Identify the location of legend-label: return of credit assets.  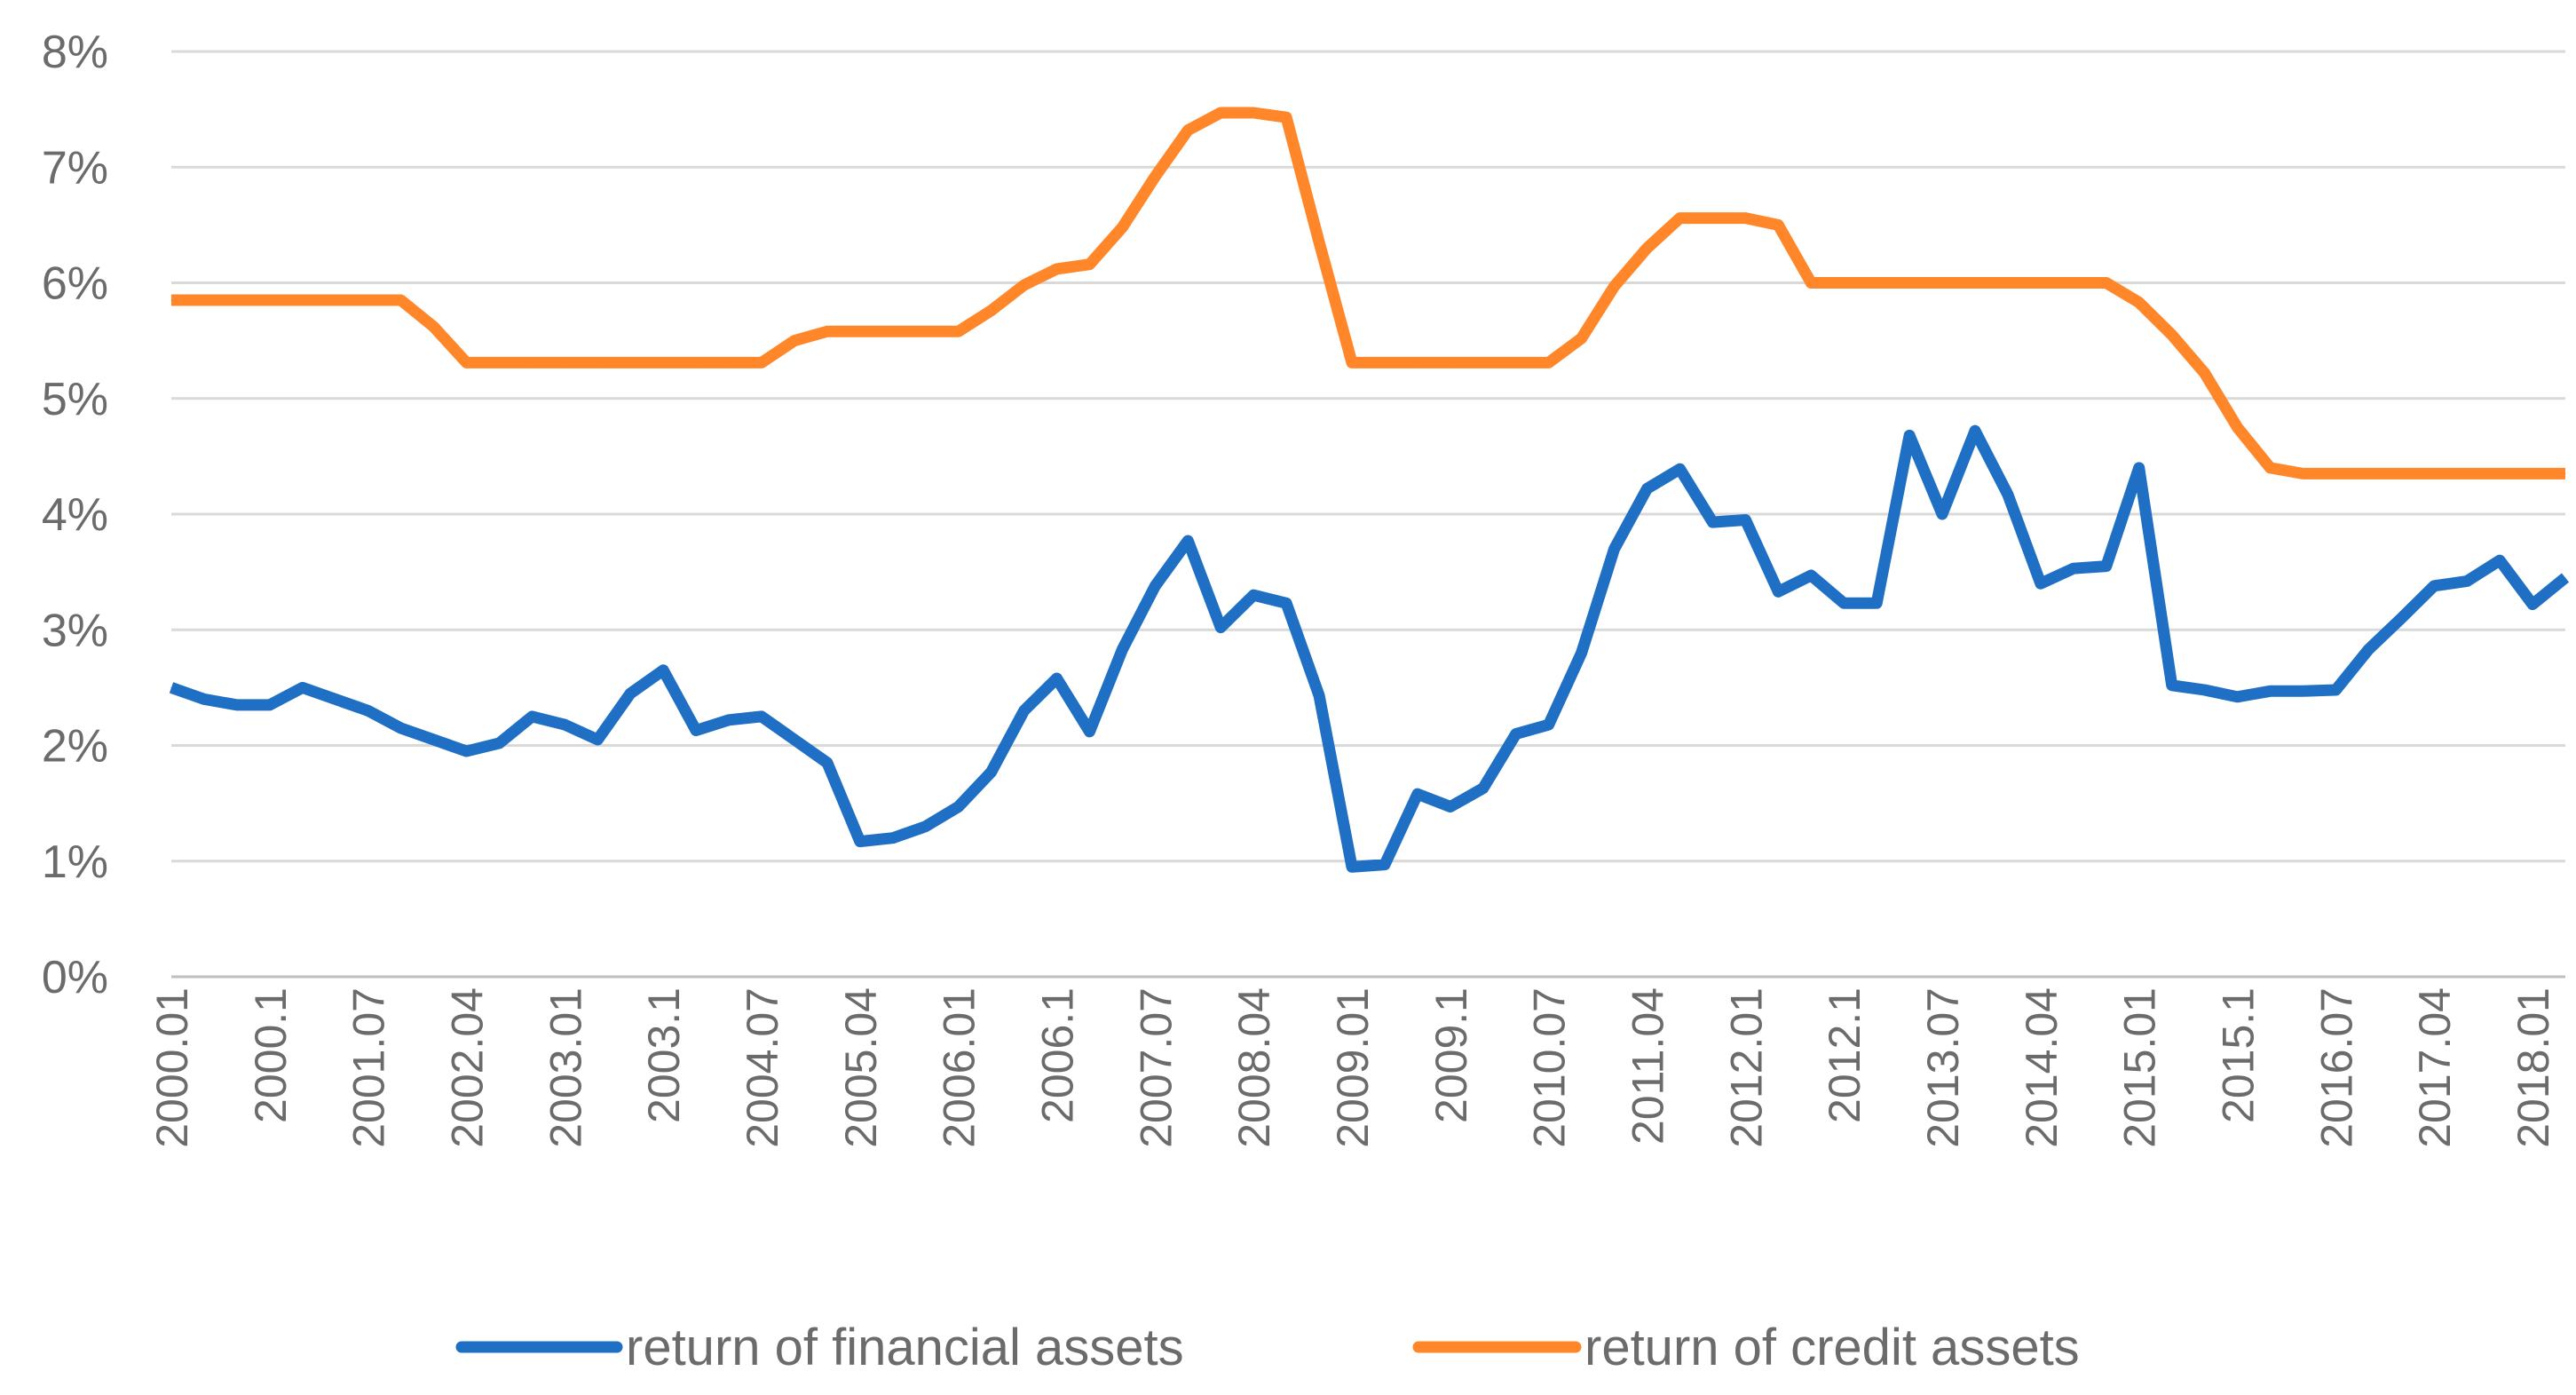
(1832, 1347).